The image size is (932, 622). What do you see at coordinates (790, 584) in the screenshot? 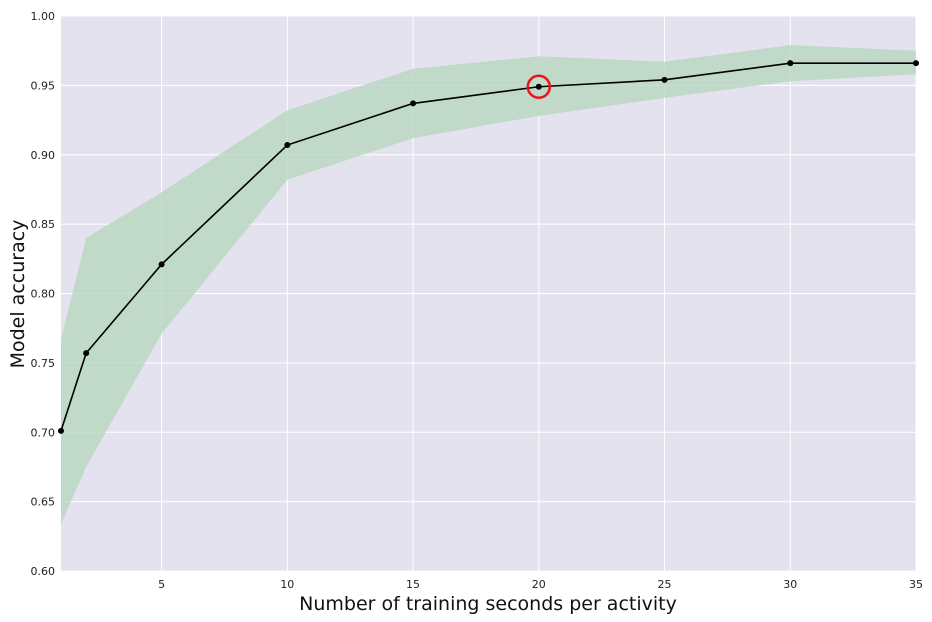
I see `x-tick-label: 30` at bounding box center [790, 584].